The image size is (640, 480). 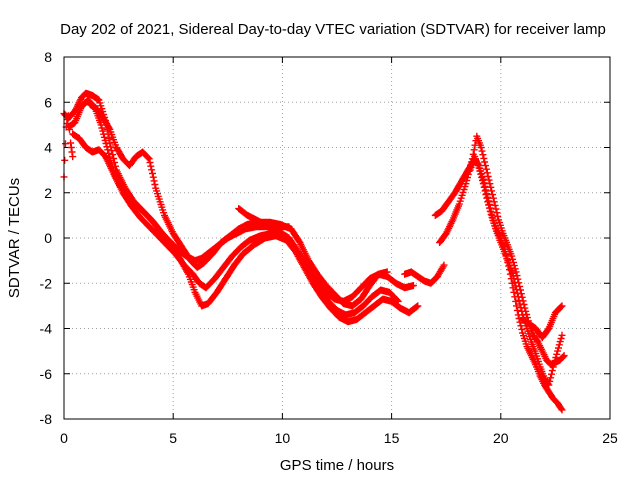 I want to click on y-axis-title: SDTVAR / TECUs, so click(x=14, y=238).